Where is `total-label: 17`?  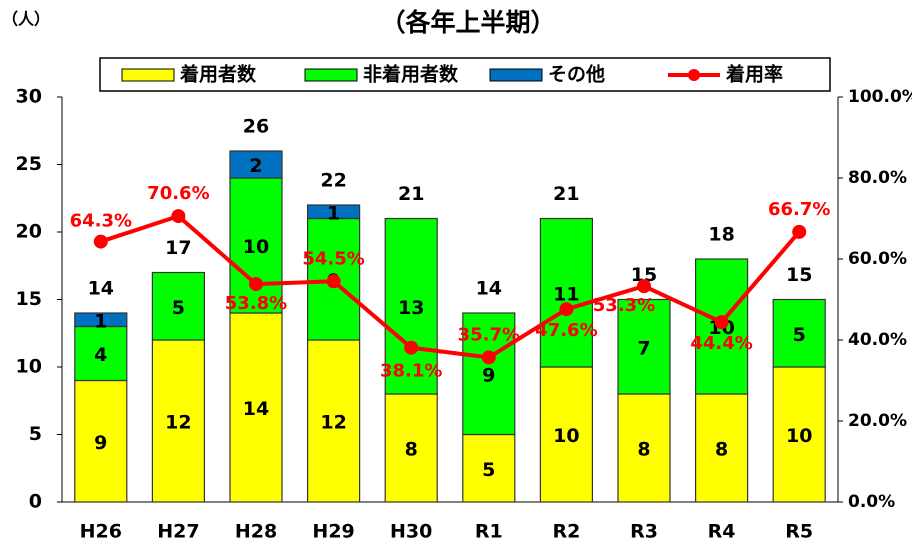
total-label: 17 is located at coordinates (178, 248).